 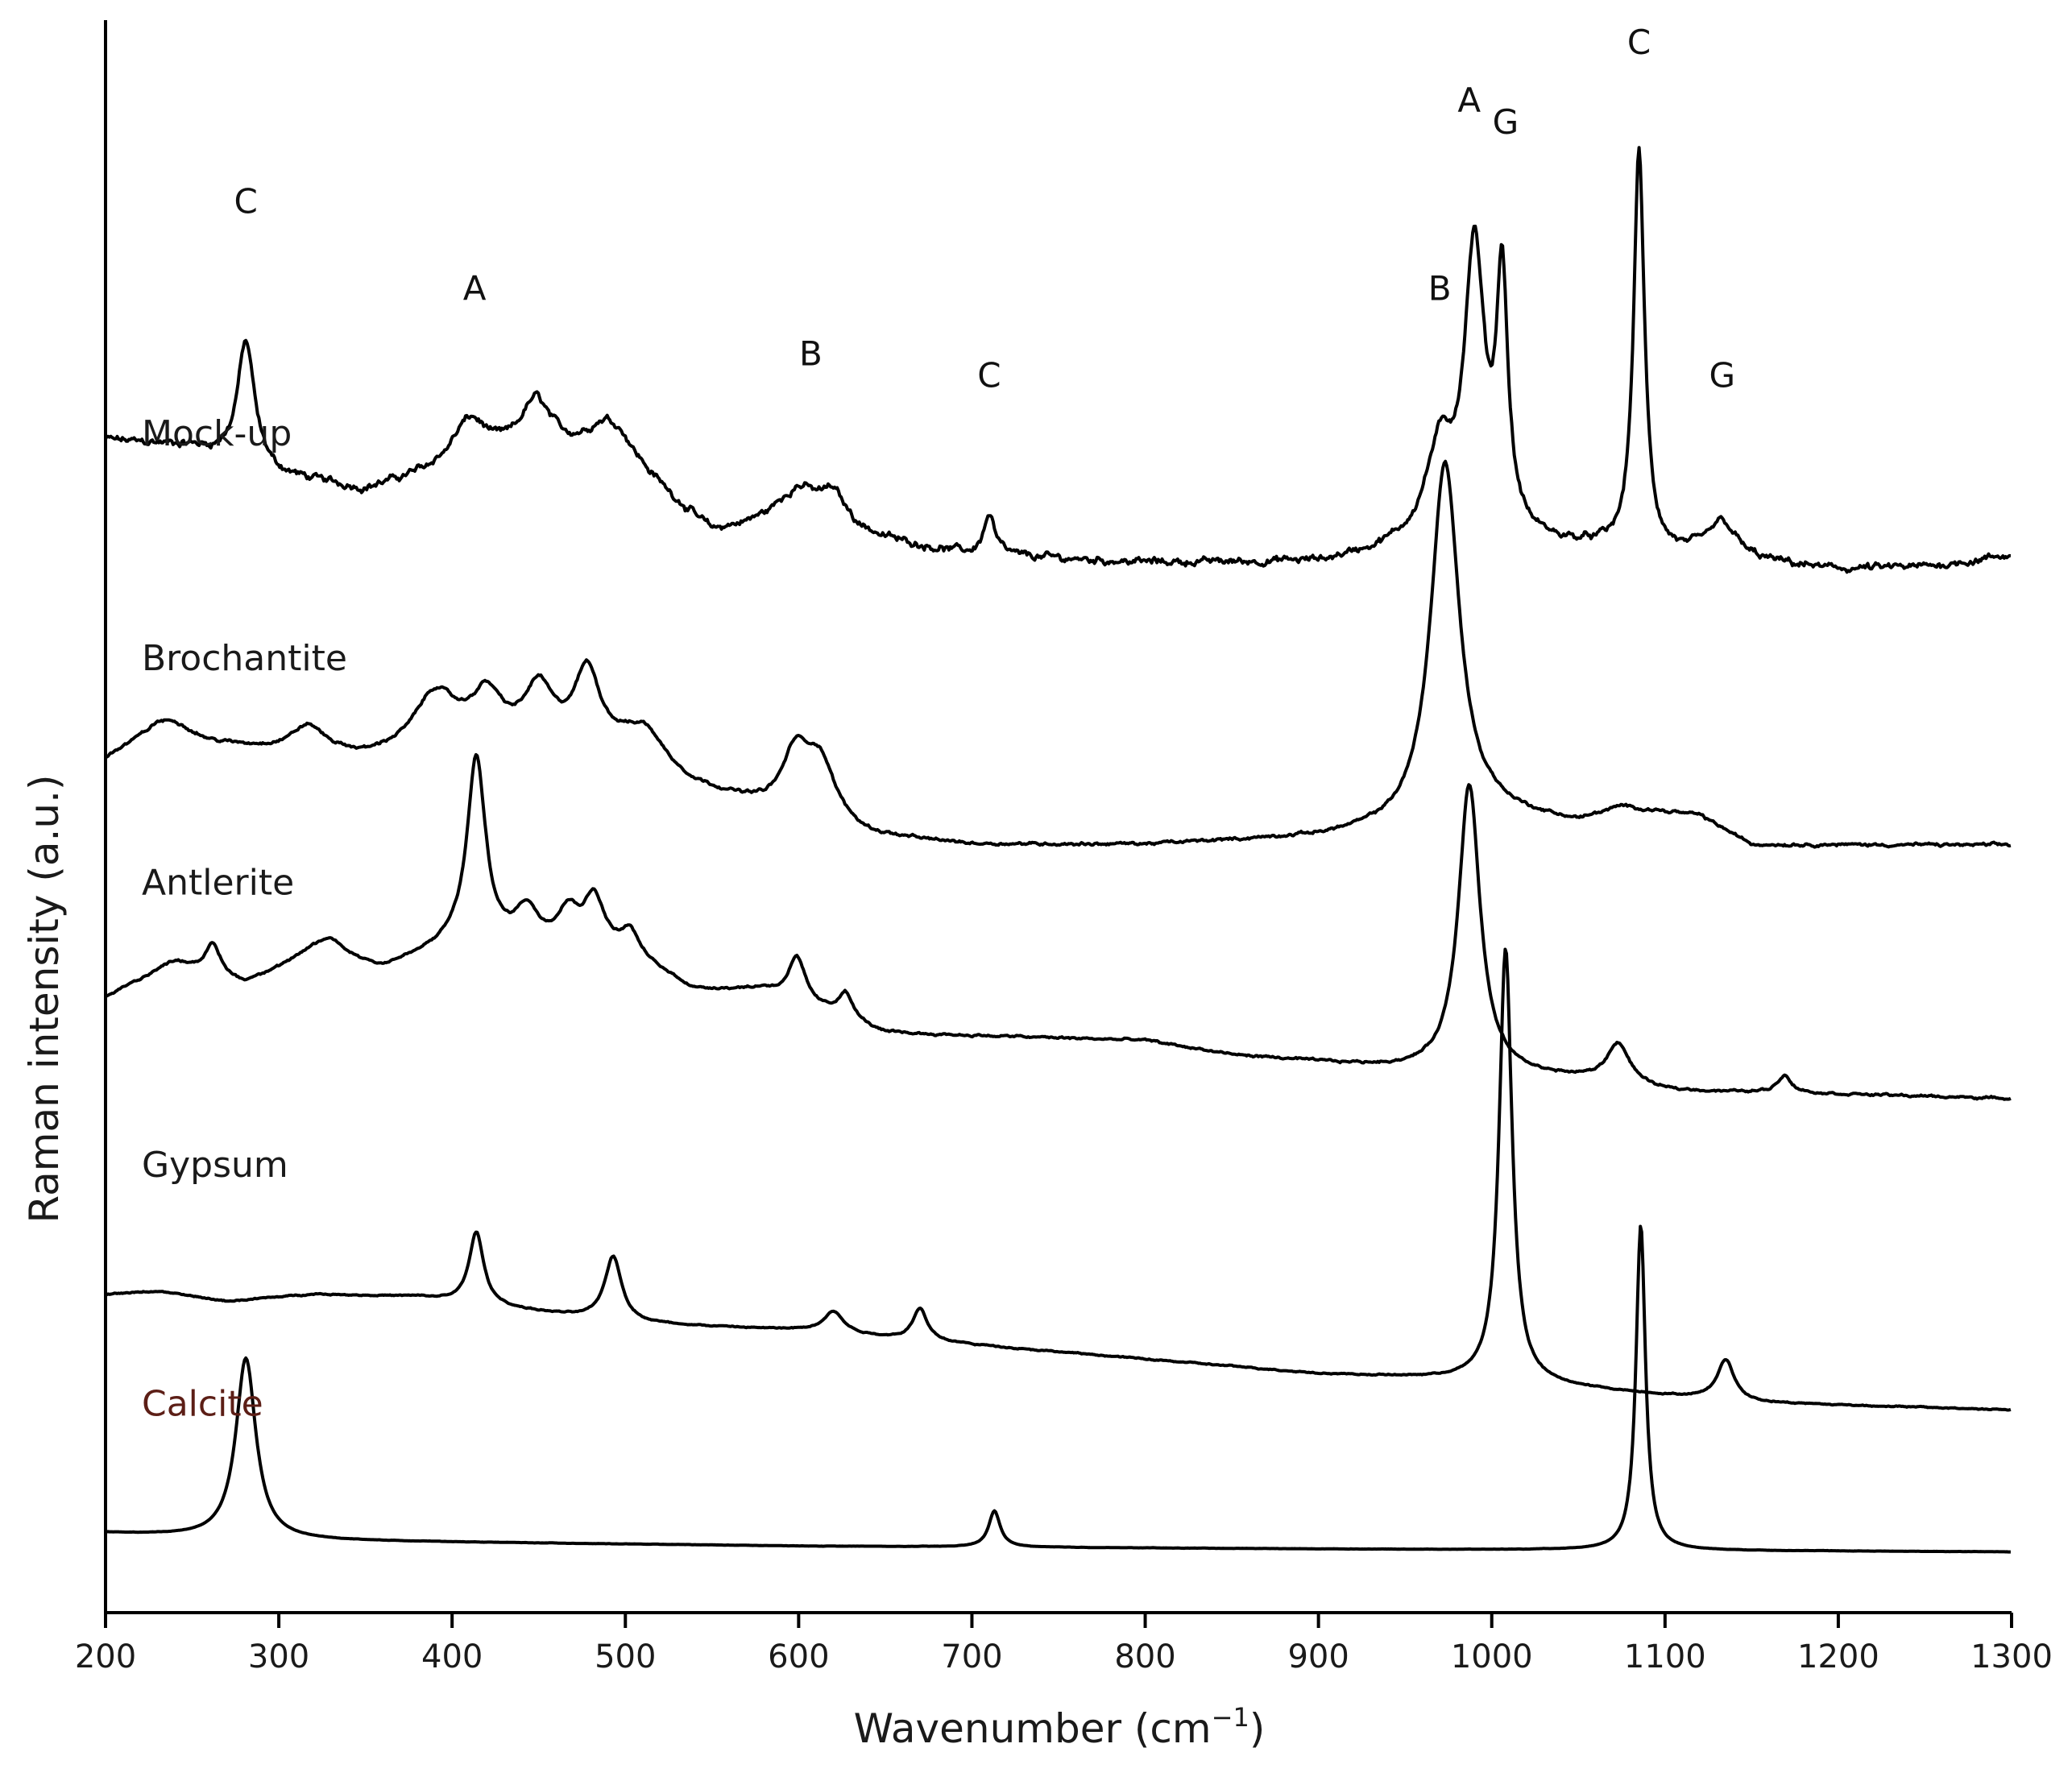 I want to click on series-labels: Mock-up Brochantite Antlerite Gypsum Calcite, so click(x=245, y=918).